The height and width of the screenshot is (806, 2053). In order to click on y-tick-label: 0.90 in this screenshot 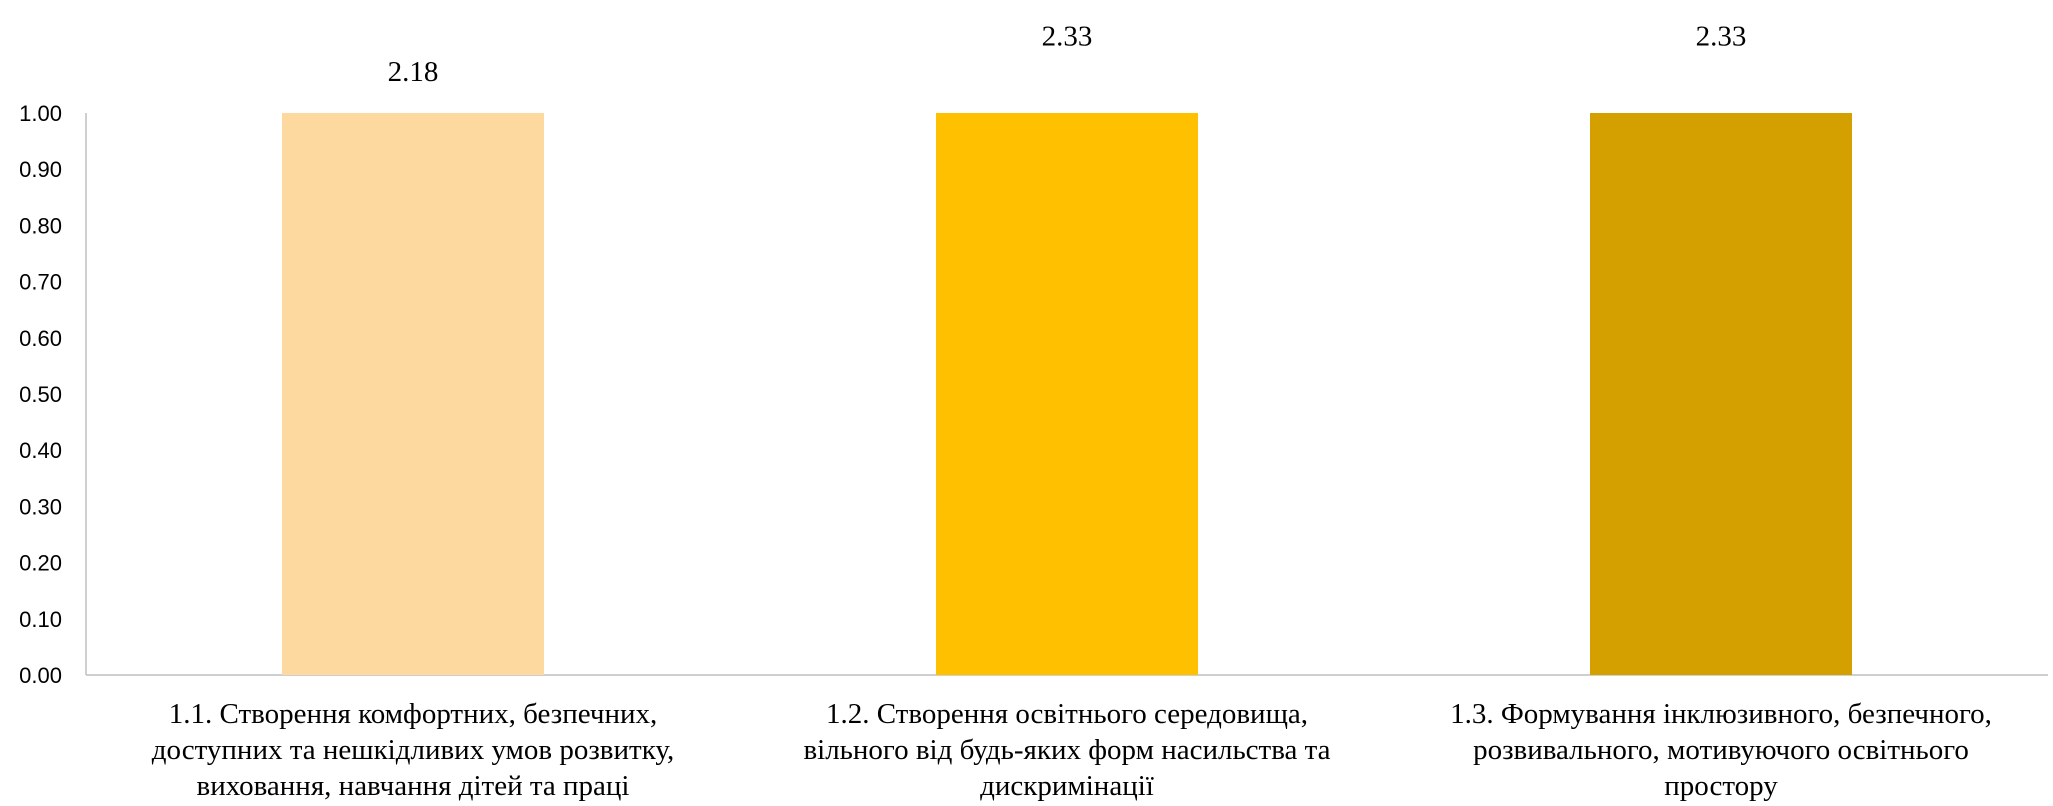, I will do `click(40, 169)`.